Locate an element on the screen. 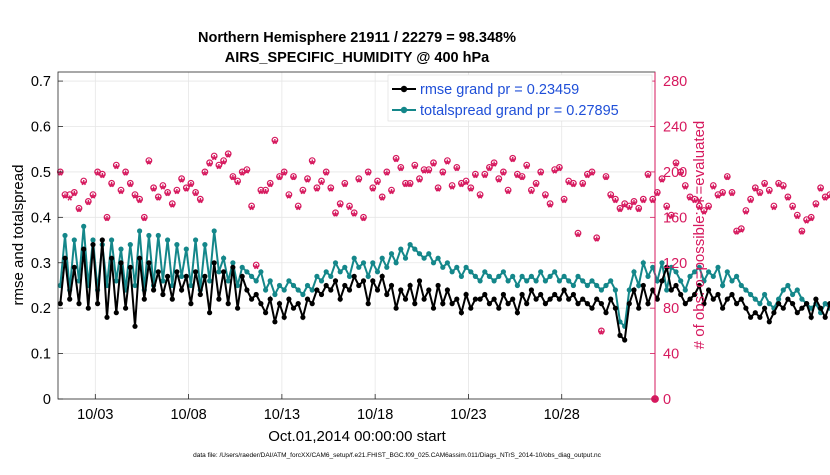 The image size is (830, 475). y2-tick-label: 200 is located at coordinates (675, 173).